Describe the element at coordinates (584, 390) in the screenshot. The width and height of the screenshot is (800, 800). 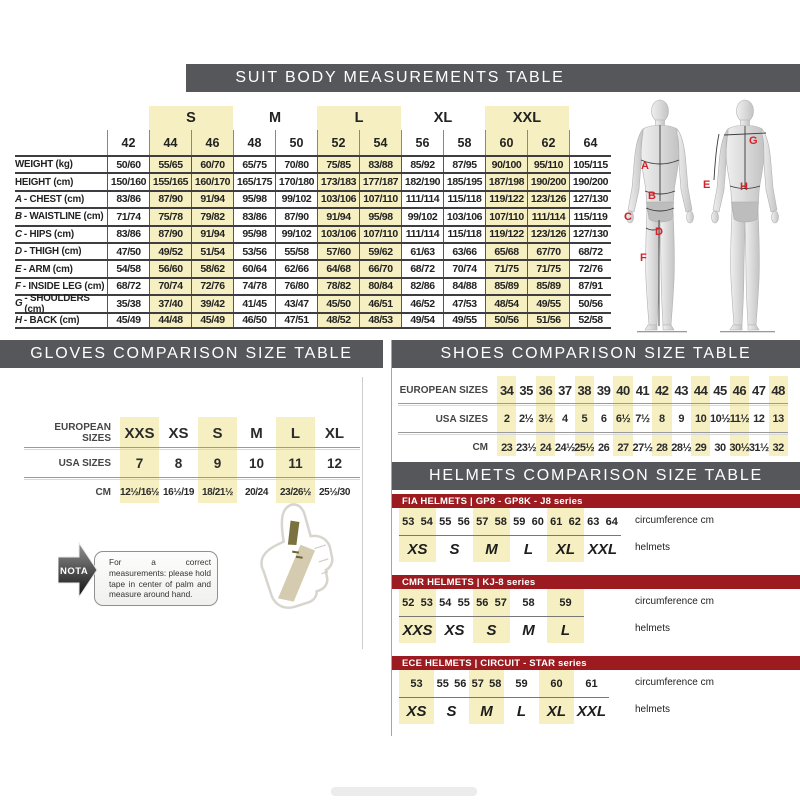
I see `shoes-table-cell: 38` at that location.